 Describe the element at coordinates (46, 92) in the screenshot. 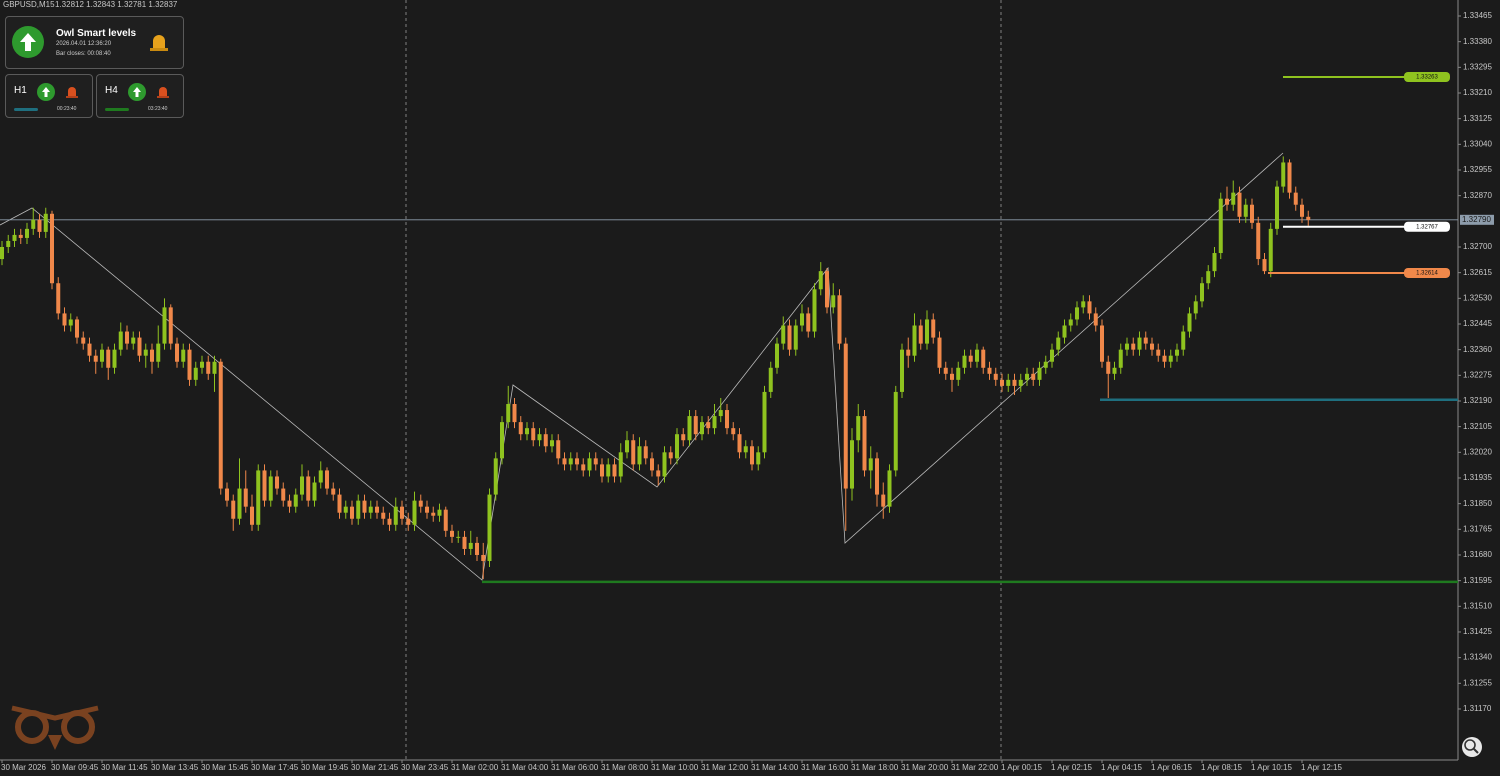

I see `trend-icon` at that location.